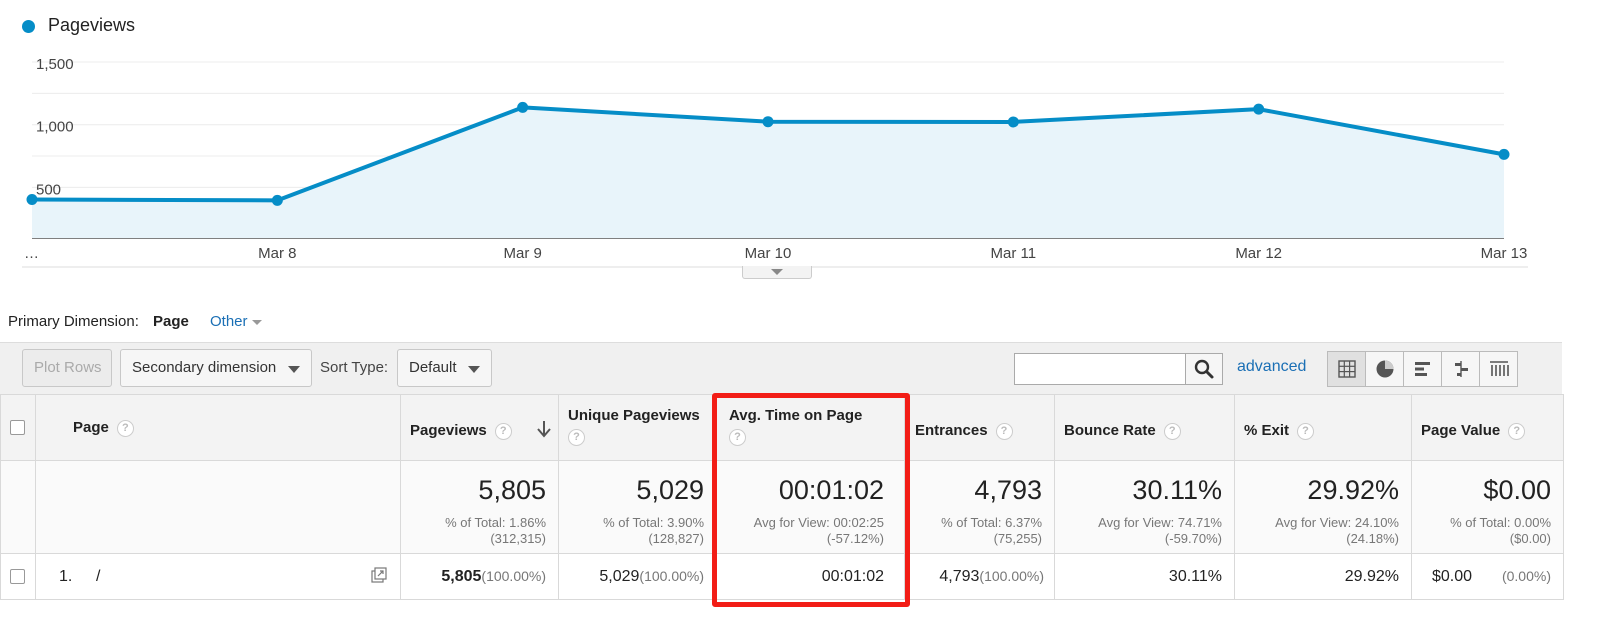  What do you see at coordinates (379, 575) in the screenshot?
I see `open-in-new-window-icon` at bounding box center [379, 575].